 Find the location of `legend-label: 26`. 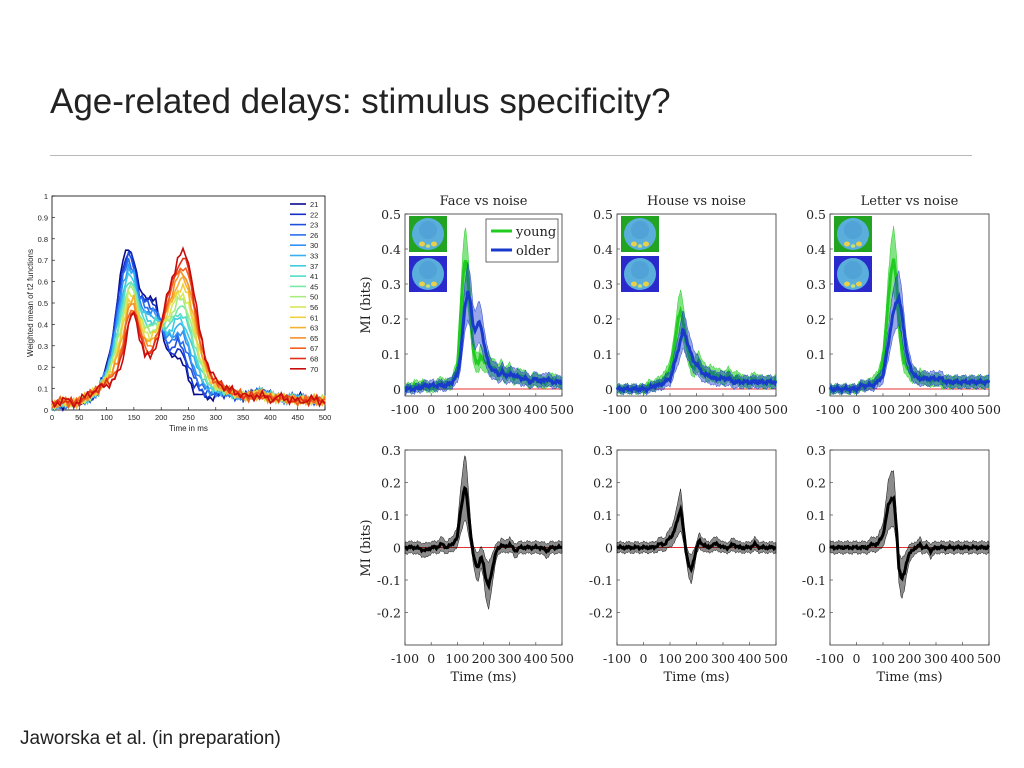

legend-label: 26 is located at coordinates (314, 235).